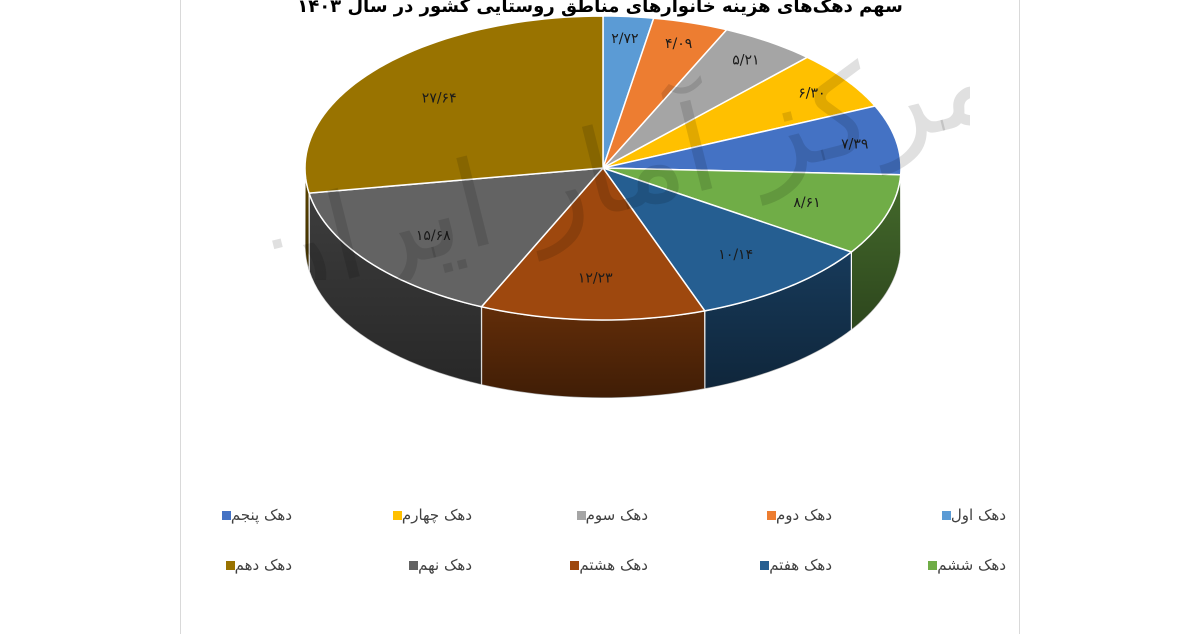 Image resolution: width=1200 pixels, height=634 pixels. What do you see at coordinates (433, 236) in the screenshot?
I see `data-label-9: ۱۵/۶۸` at bounding box center [433, 236].